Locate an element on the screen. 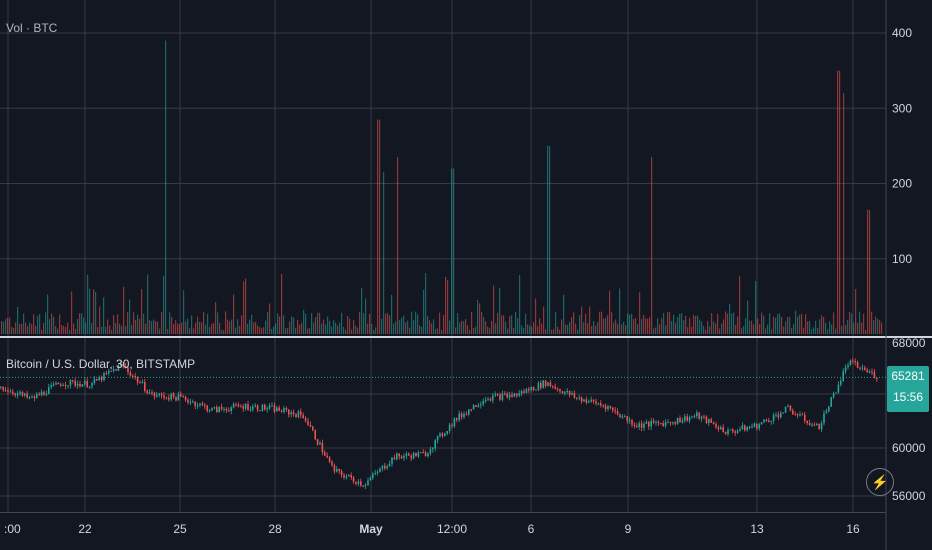 The width and height of the screenshot is (932, 550). snap-button: ⚡ is located at coordinates (880, 482).